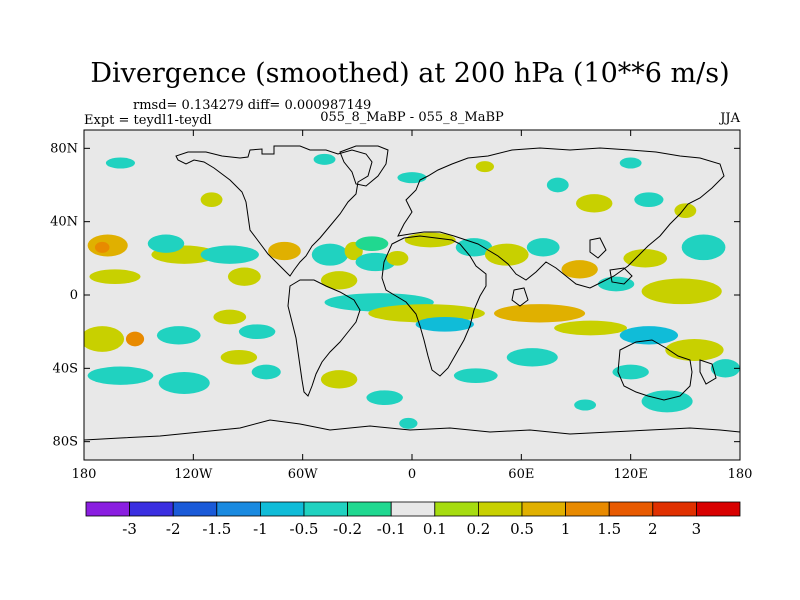 Image resolution: width=800 pixels, height=600 pixels. I want to click on colorbar-labels: -3 -2 -1.5 -1 -0.5 -0.2 -0.1 0.1 0.2 0.5 1 1.5 2 3, so click(411, 529).